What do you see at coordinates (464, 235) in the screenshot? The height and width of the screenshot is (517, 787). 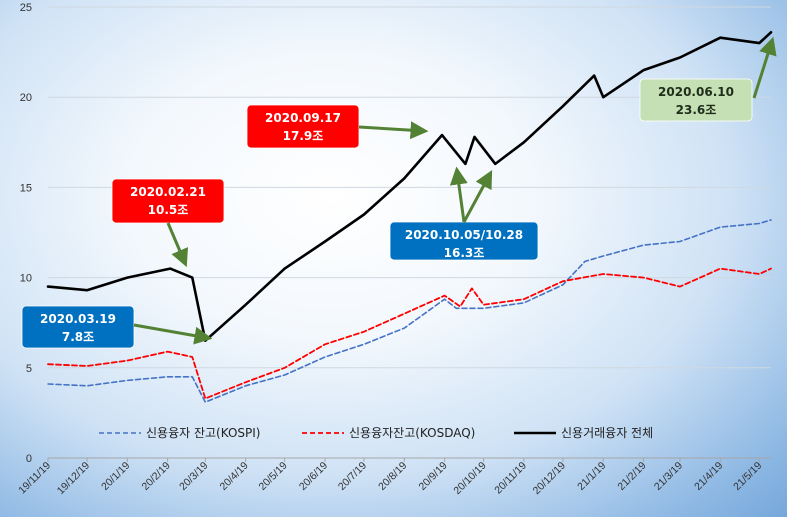 I see `annotation-date: 2020.10.05/10.28` at bounding box center [464, 235].